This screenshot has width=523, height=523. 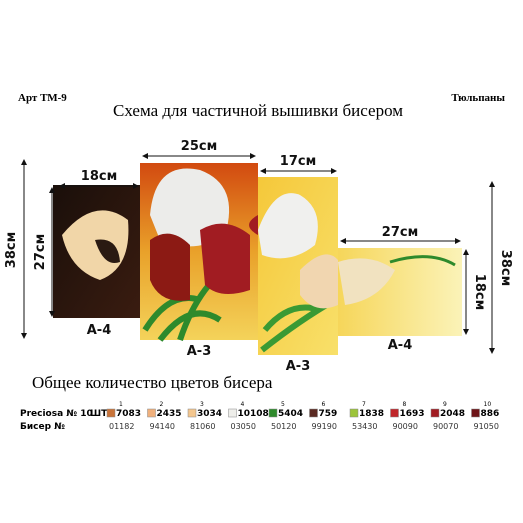 I want to click on dimension: 25см, so click(x=199, y=146).